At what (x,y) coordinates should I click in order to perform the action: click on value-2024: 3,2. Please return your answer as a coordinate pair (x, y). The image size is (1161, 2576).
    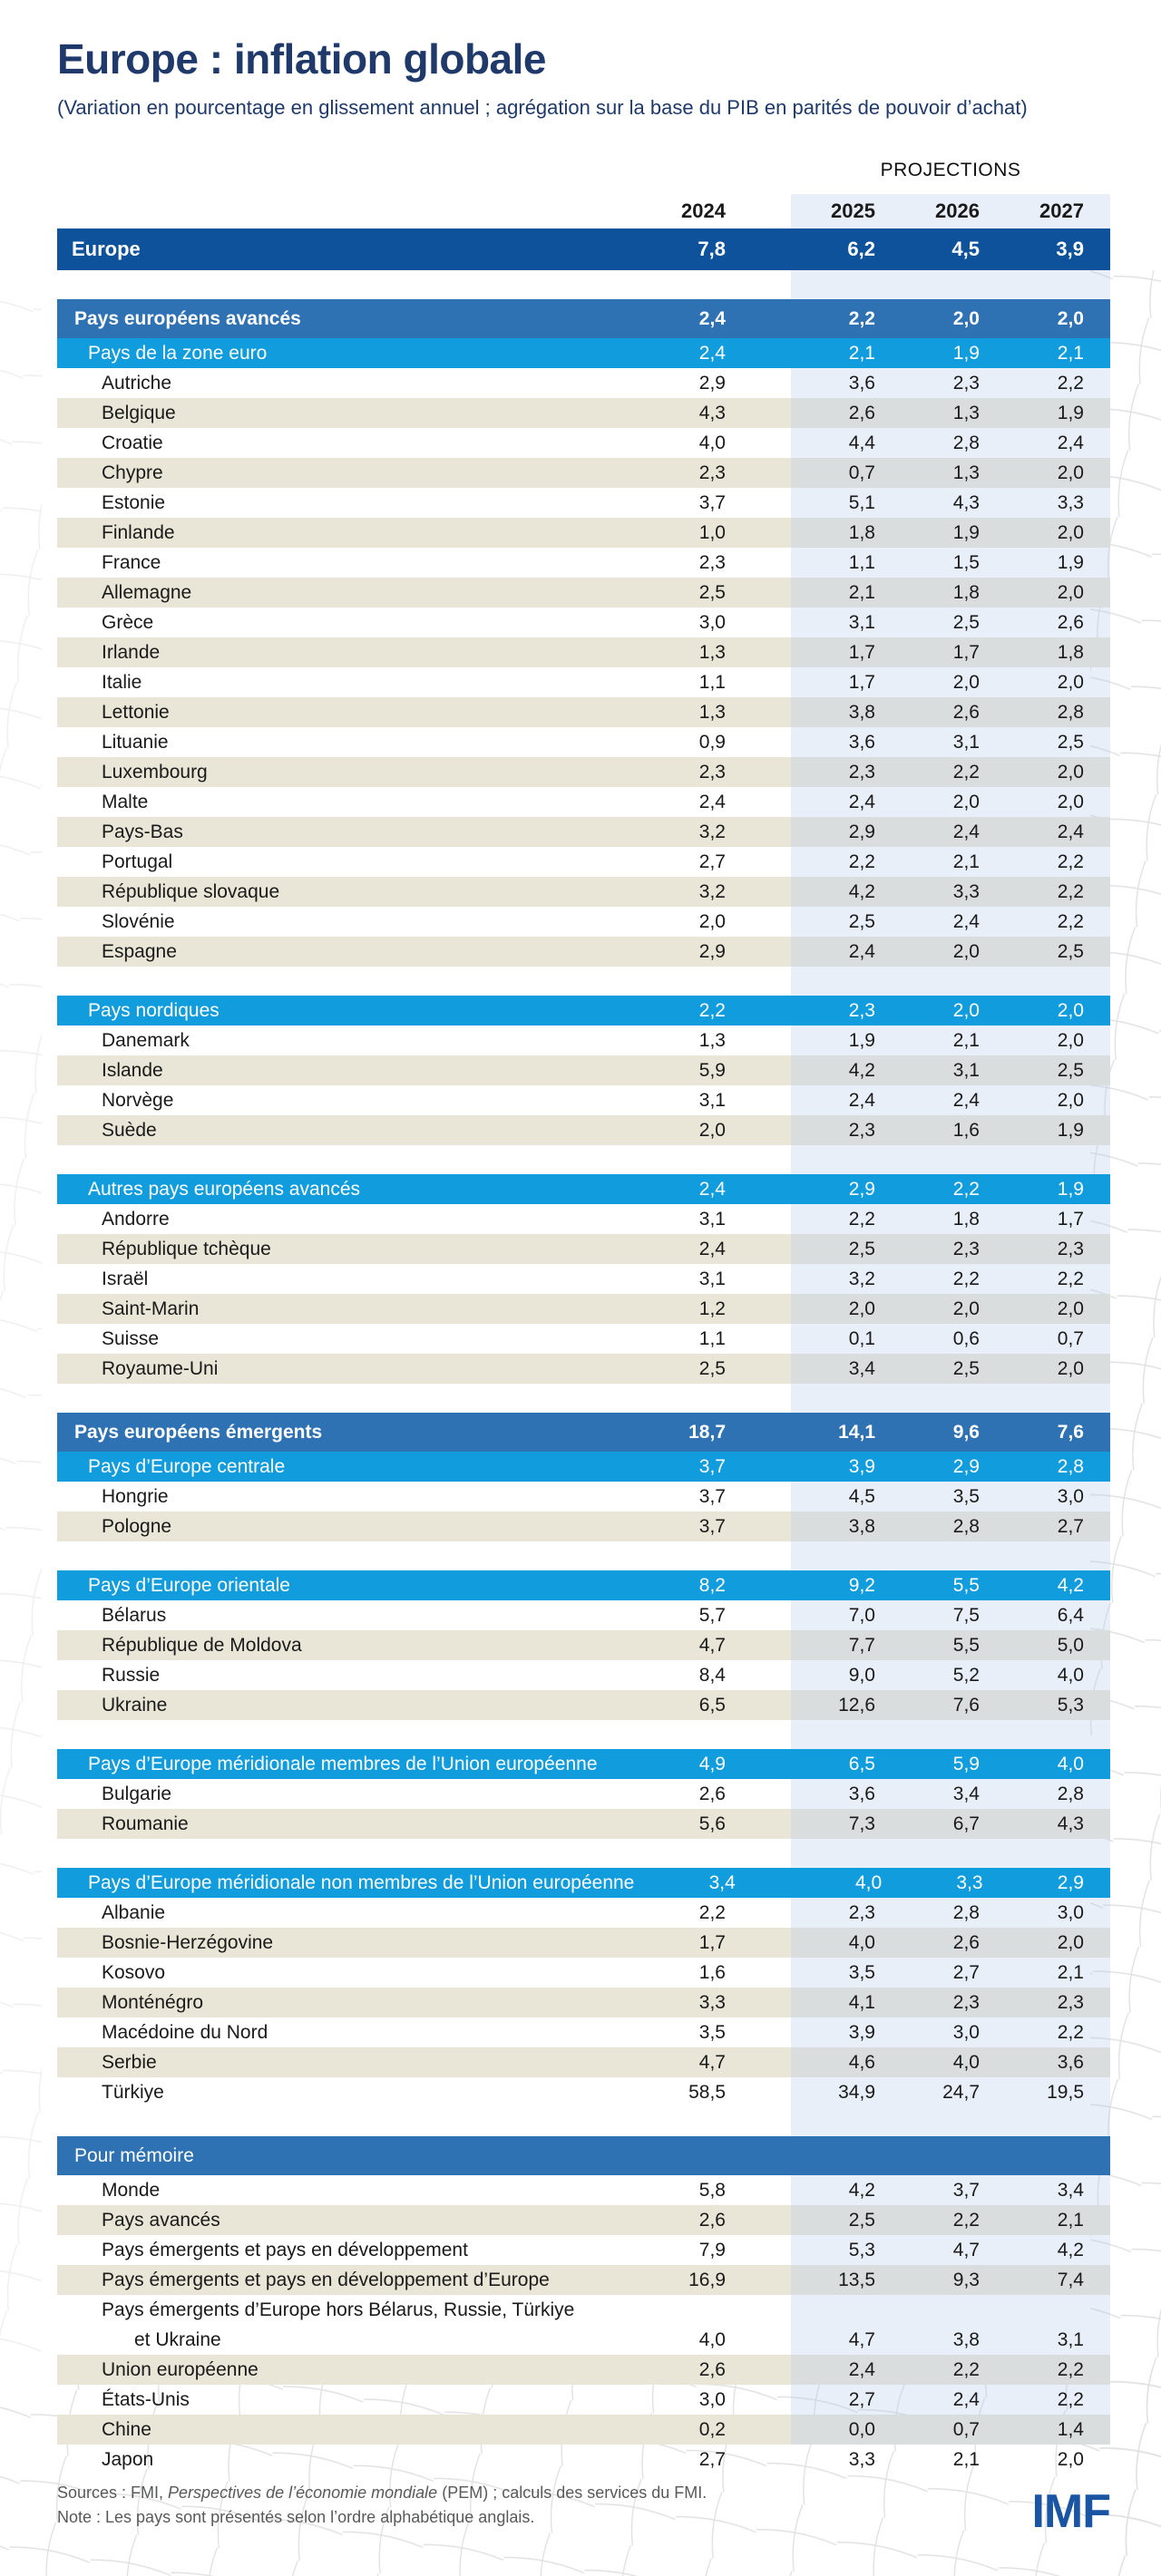
    Looking at the image, I should click on (712, 831).